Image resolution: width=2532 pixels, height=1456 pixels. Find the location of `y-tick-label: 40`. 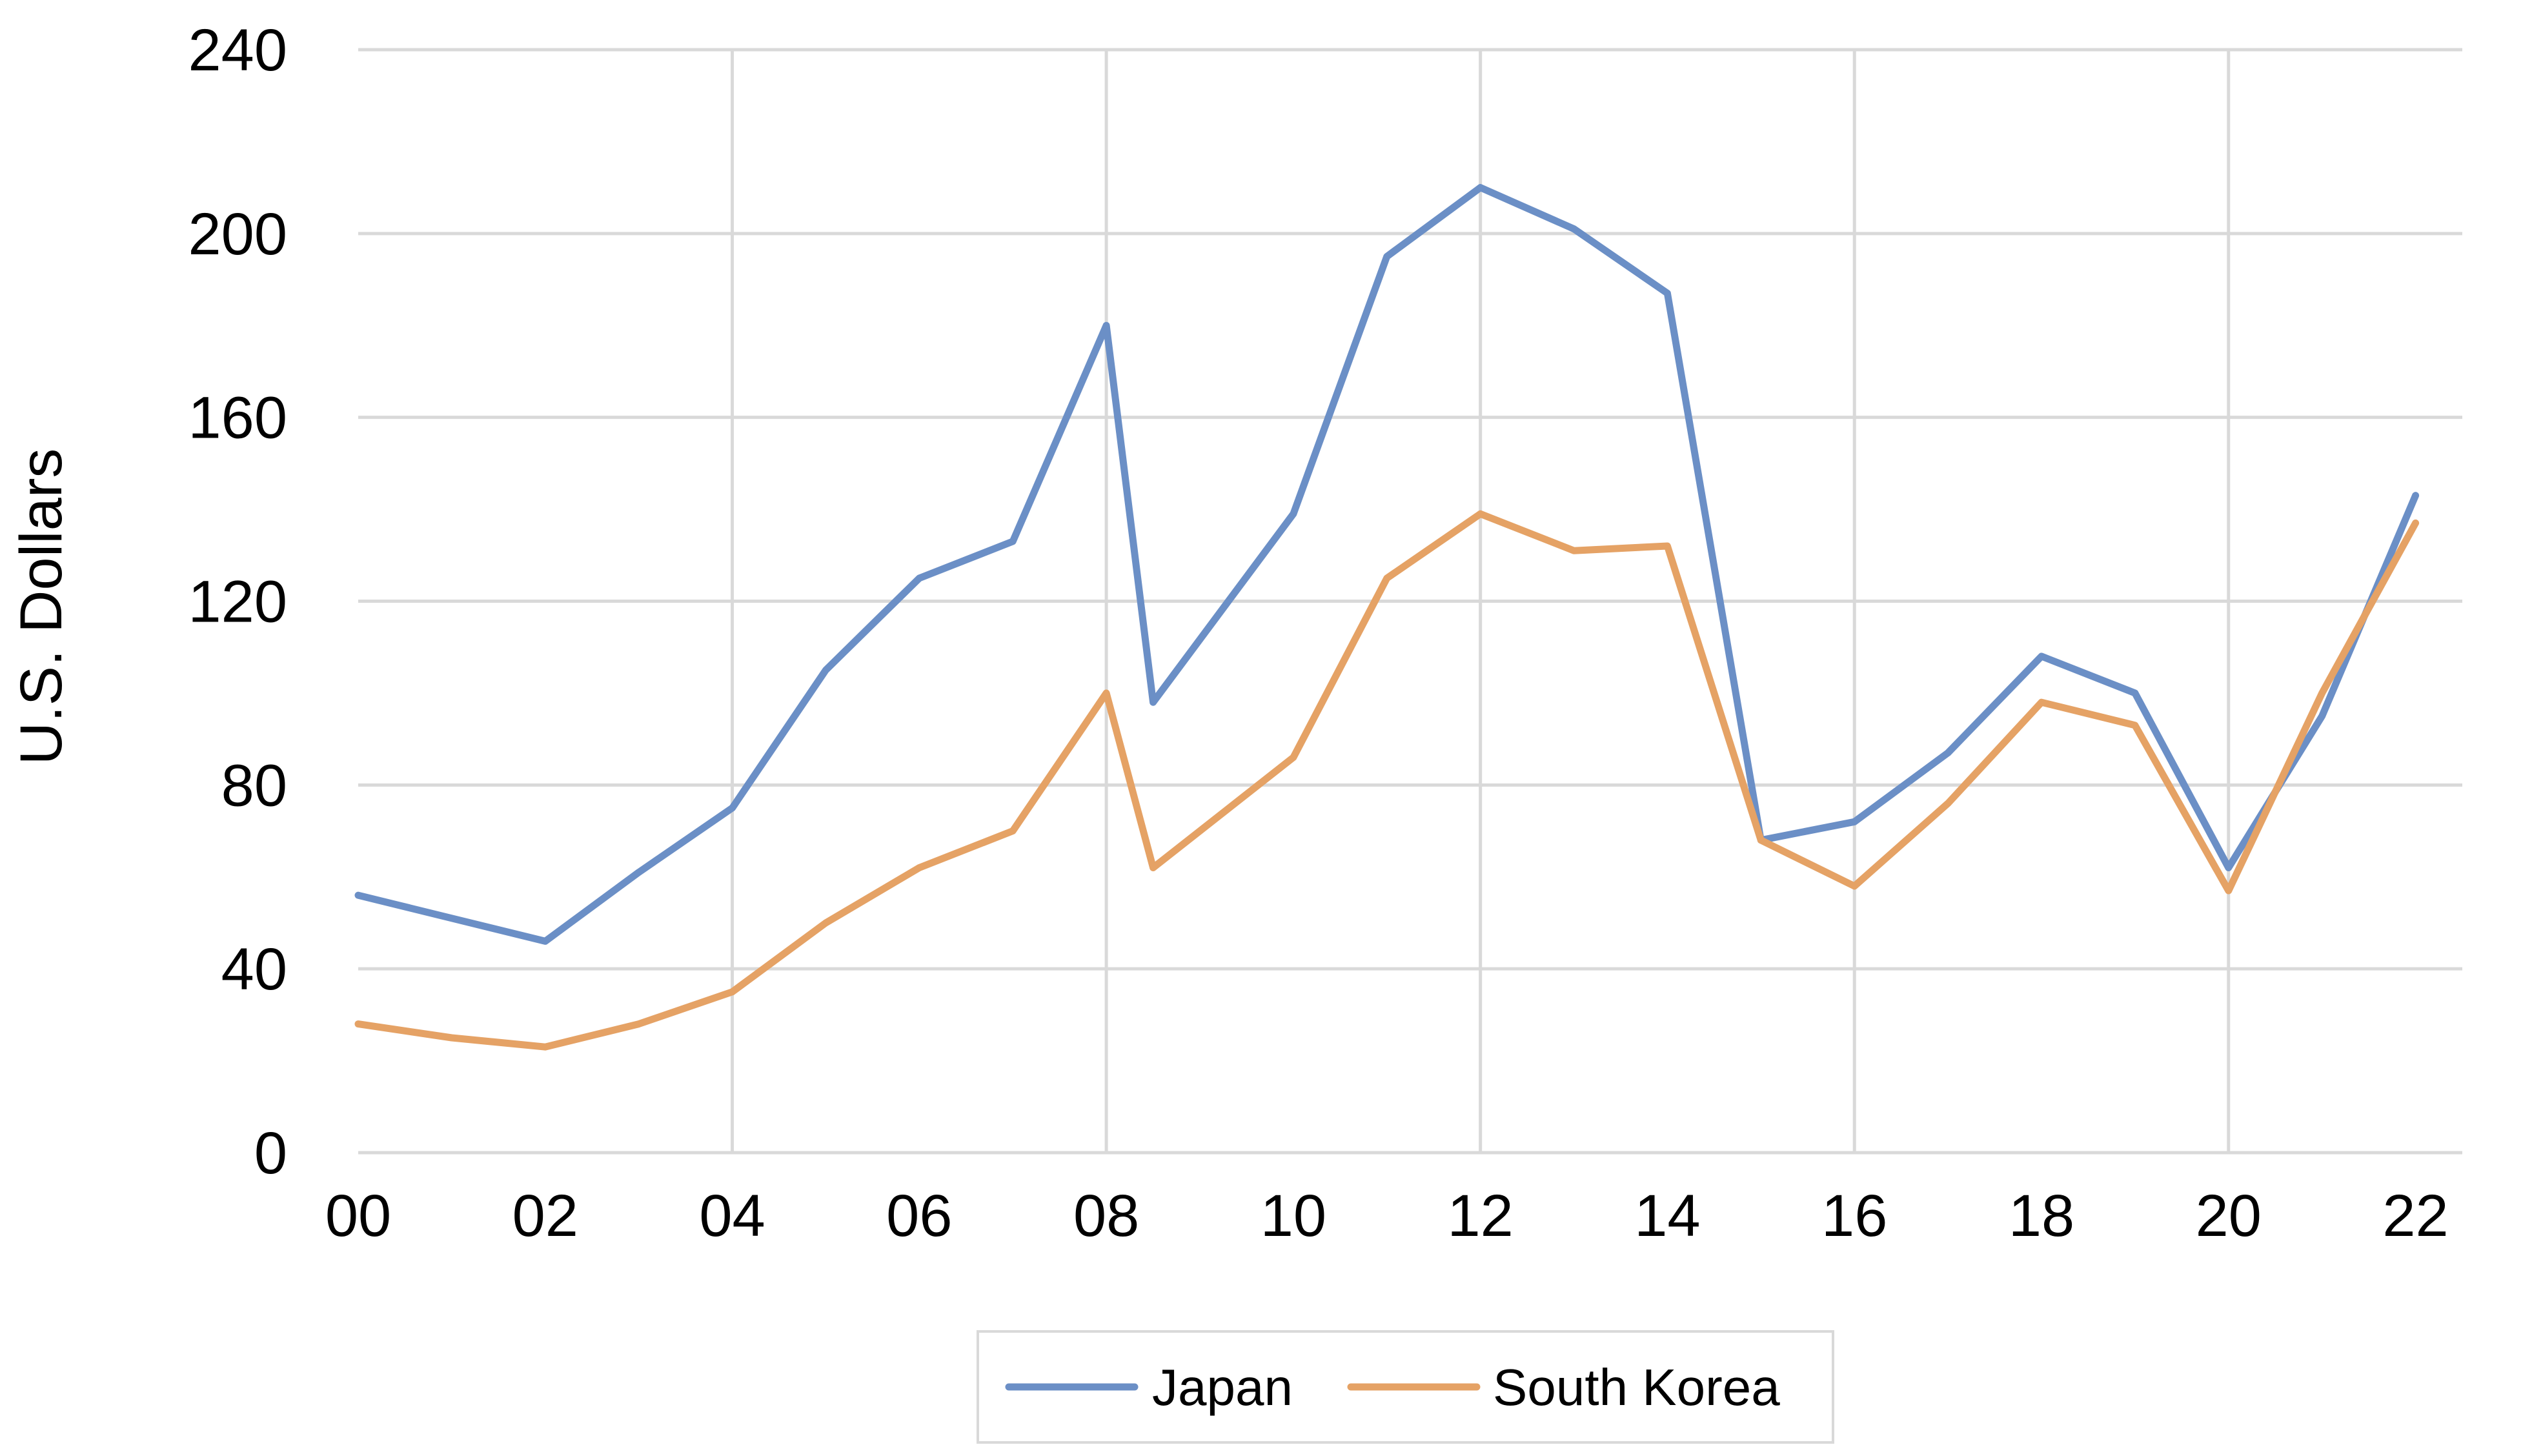

y-tick-label: 40 is located at coordinates (254, 969).